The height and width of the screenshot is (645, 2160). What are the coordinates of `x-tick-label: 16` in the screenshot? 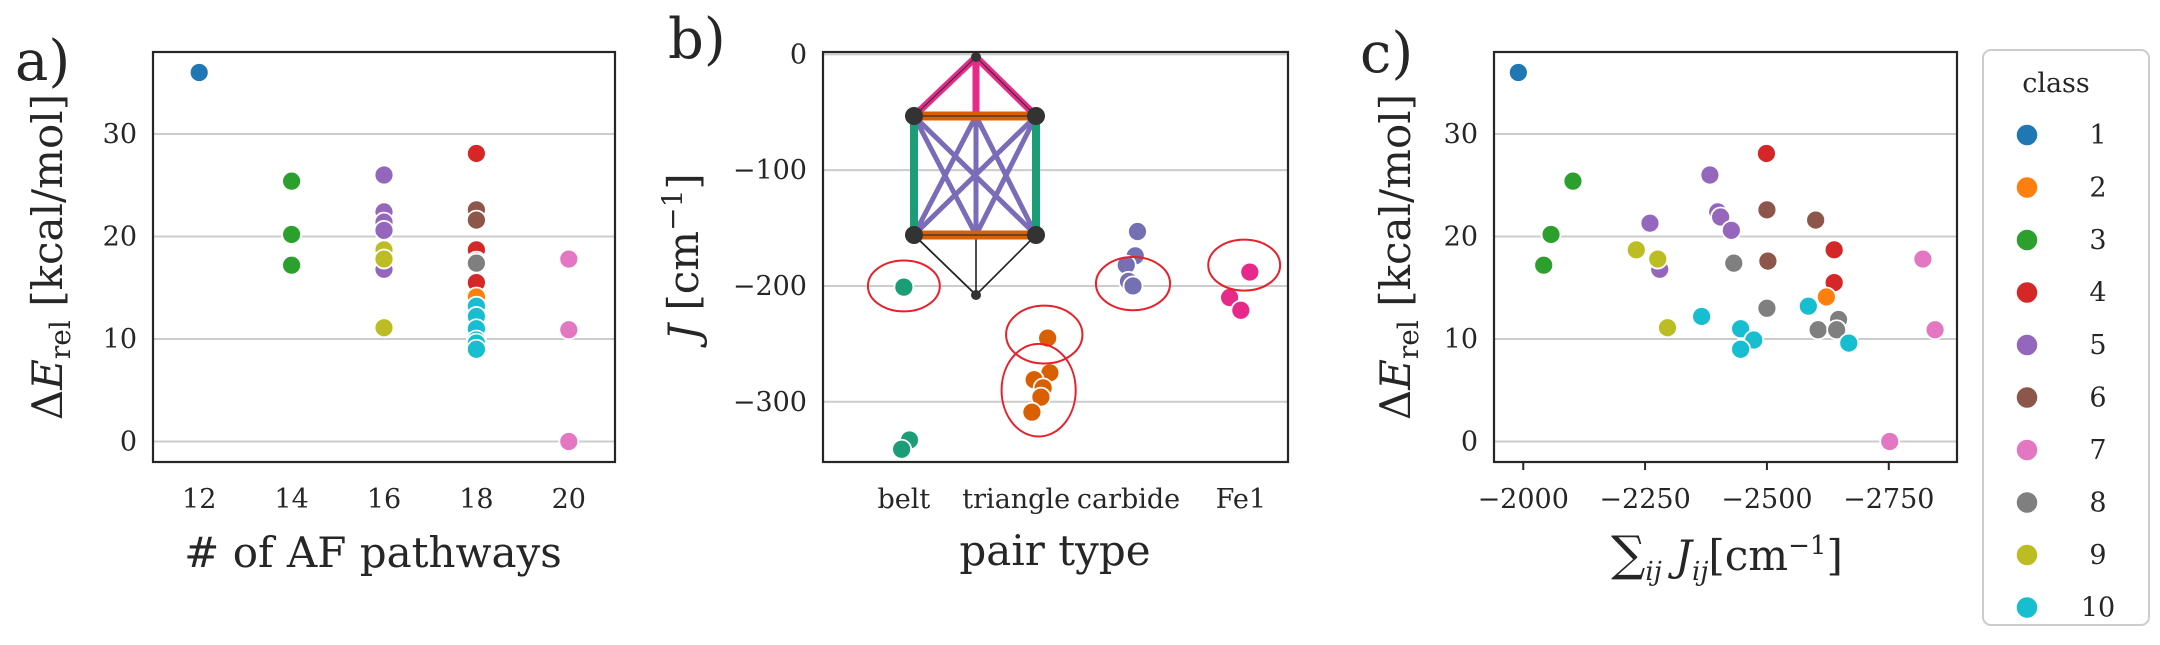 It's located at (384, 499).